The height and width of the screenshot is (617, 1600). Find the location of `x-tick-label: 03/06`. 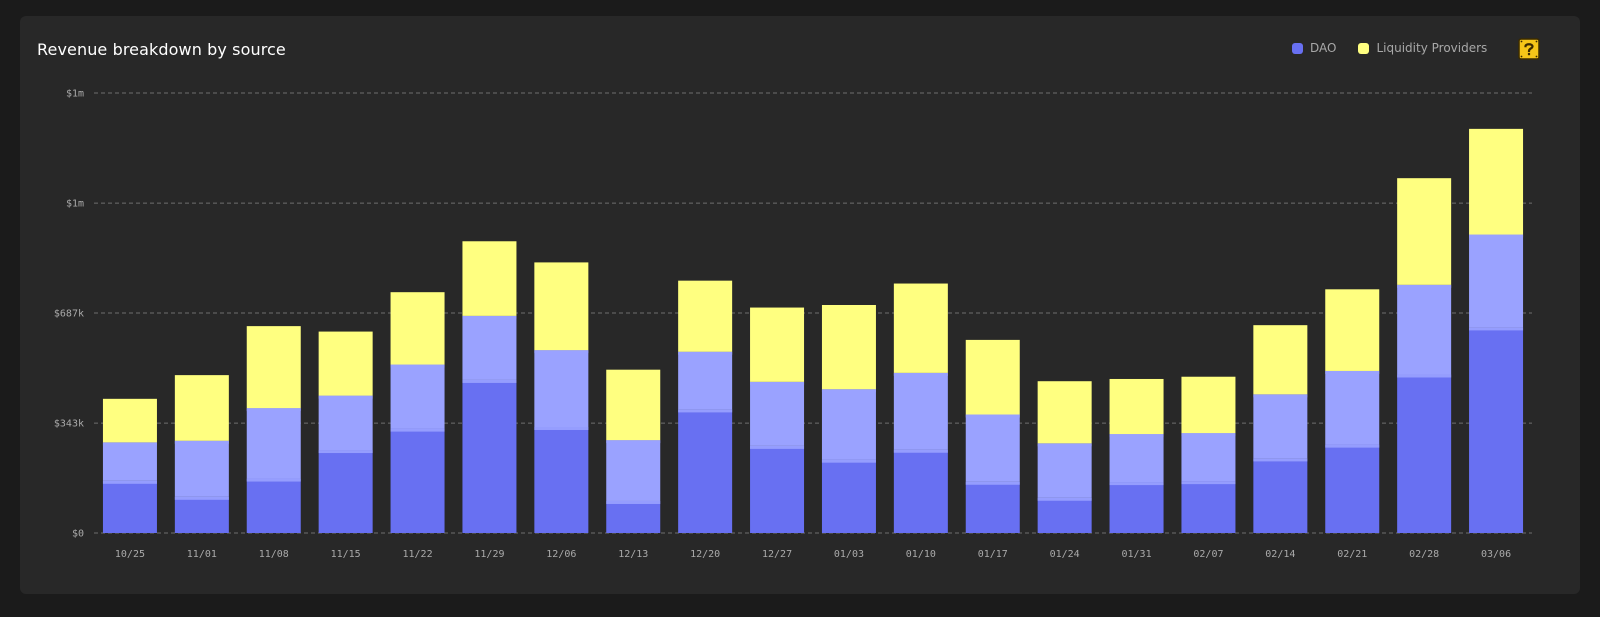

x-tick-label: 03/06 is located at coordinates (1496, 554).